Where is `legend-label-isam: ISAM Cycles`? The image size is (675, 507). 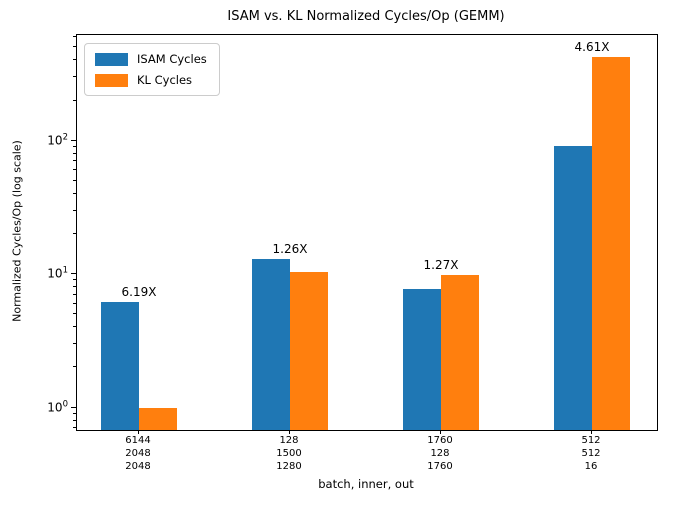 legend-label-isam: ISAM Cycles is located at coordinates (172, 59).